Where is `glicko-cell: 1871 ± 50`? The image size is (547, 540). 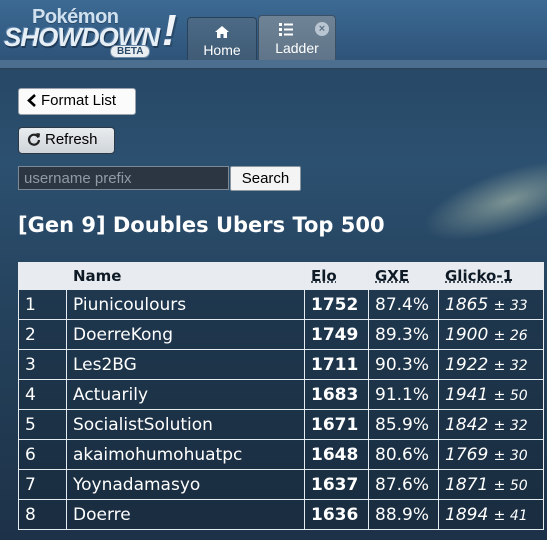
glicko-cell: 1871 ± 50 is located at coordinates (491, 484).